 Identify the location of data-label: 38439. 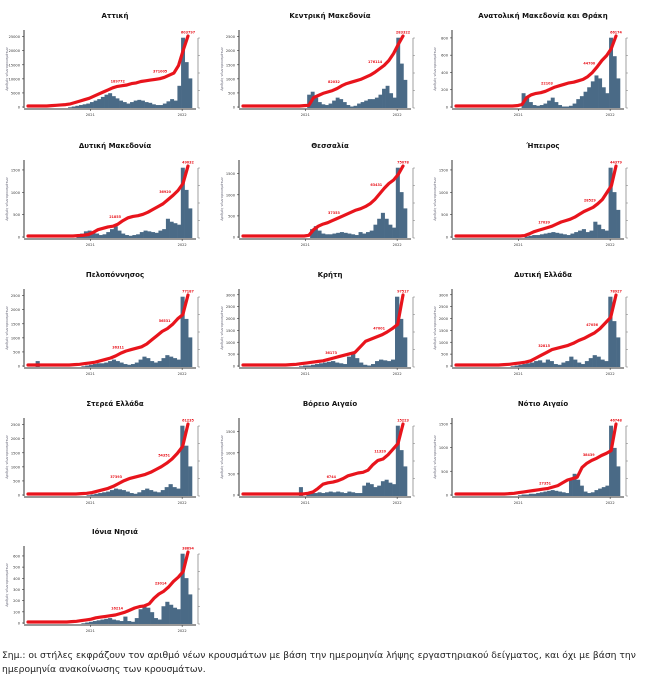
(589, 455).